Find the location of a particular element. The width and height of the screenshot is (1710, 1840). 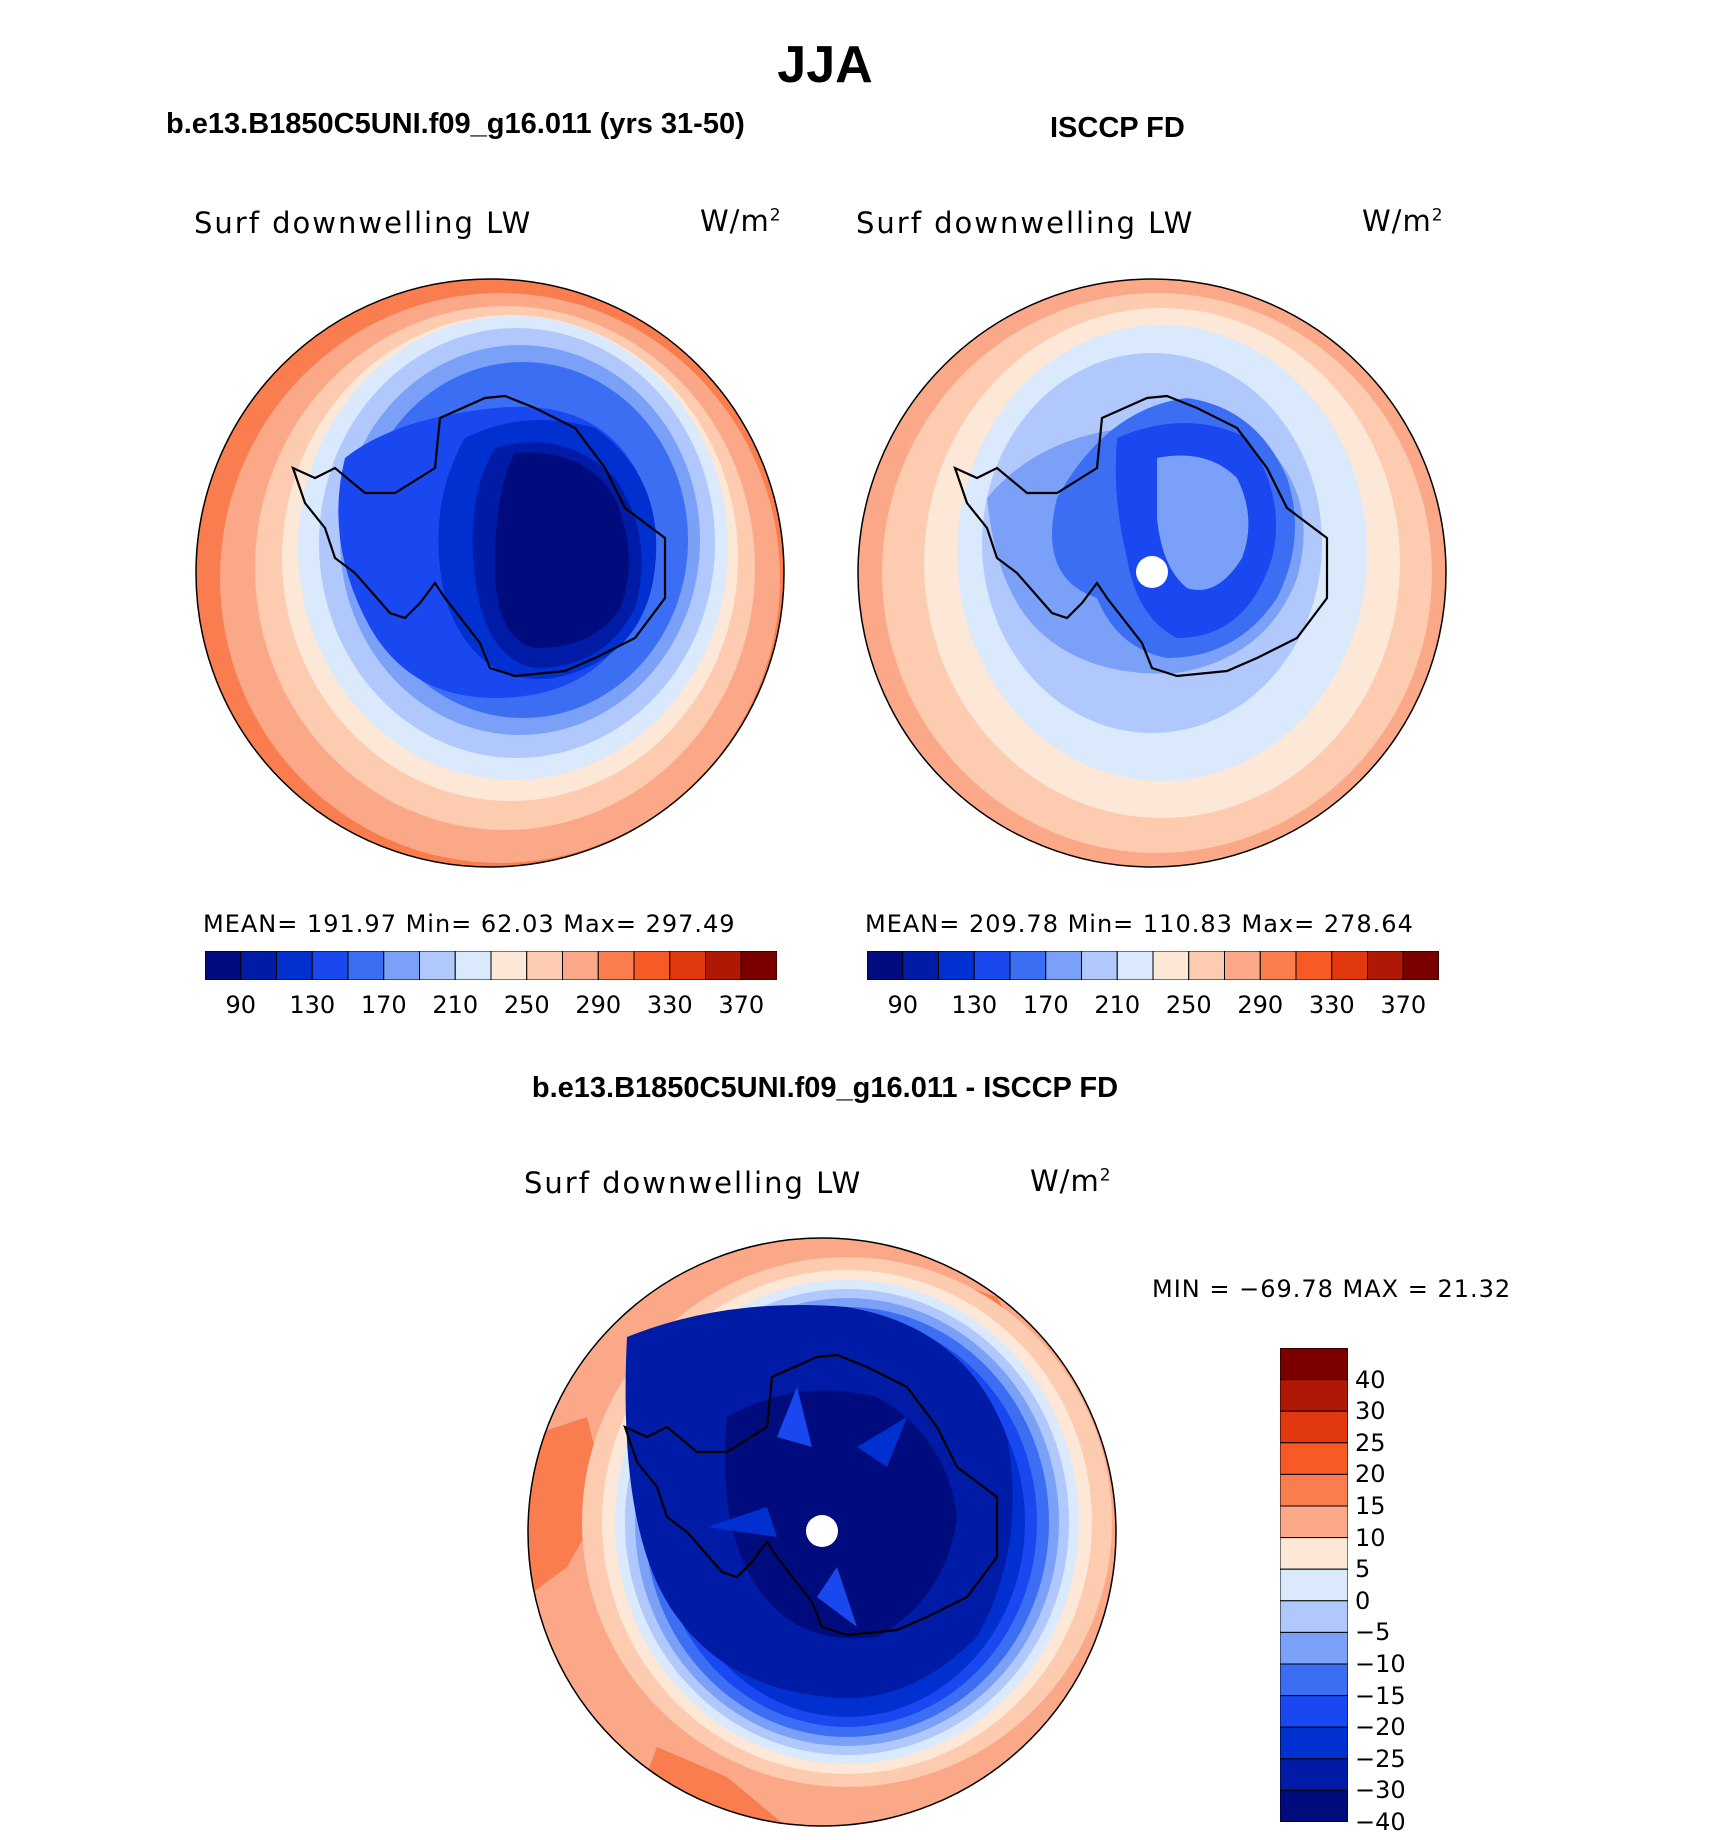

left-panel-units-label: W/m2 is located at coordinates (741, 221).